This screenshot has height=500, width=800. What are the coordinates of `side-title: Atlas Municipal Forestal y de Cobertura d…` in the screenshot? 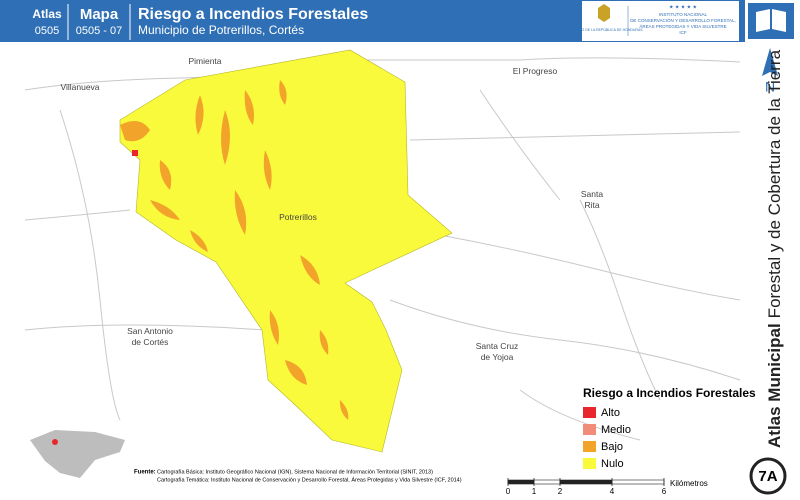 It's located at (774, 248).